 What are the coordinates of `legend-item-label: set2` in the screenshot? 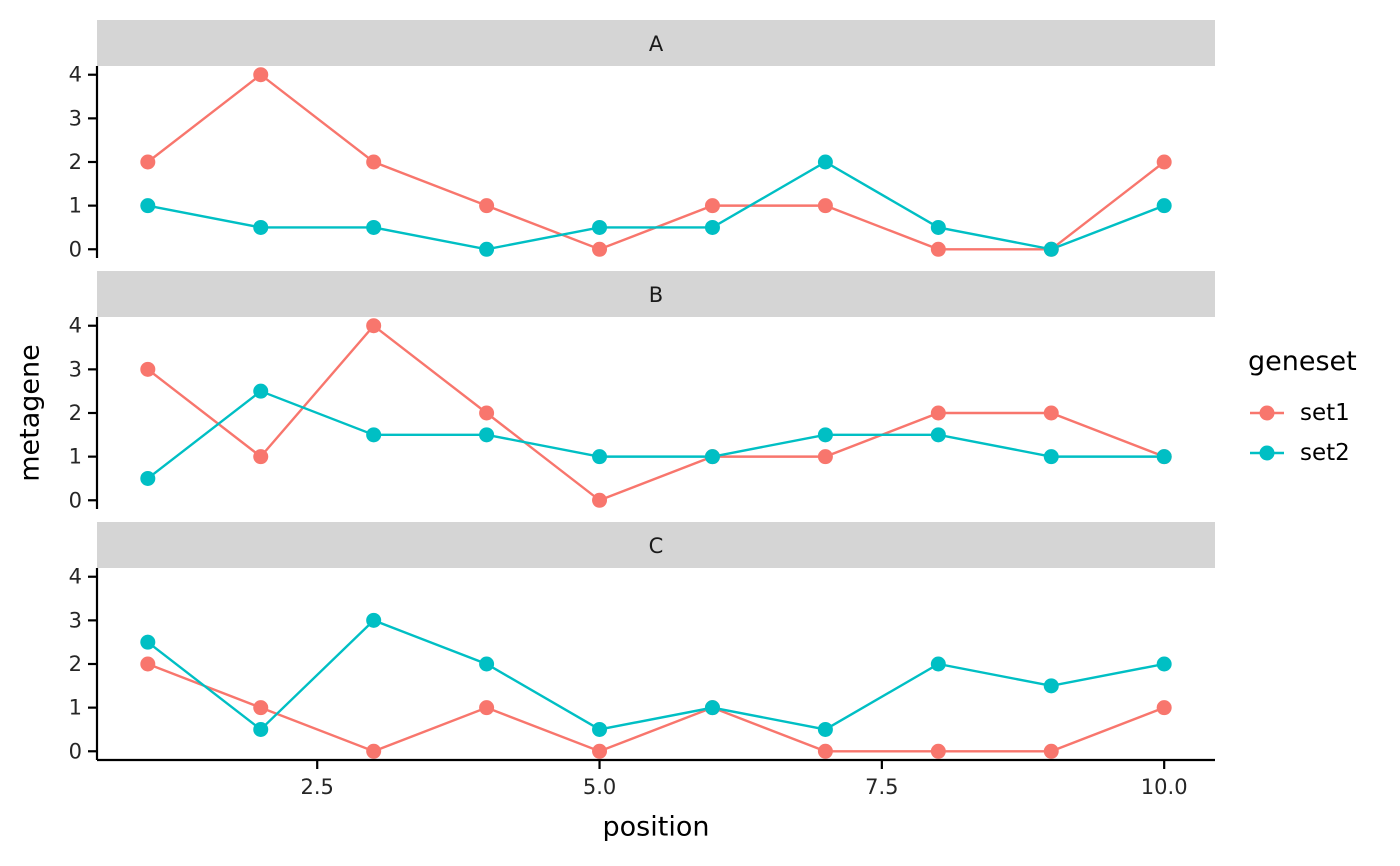 It's located at (1325, 453).